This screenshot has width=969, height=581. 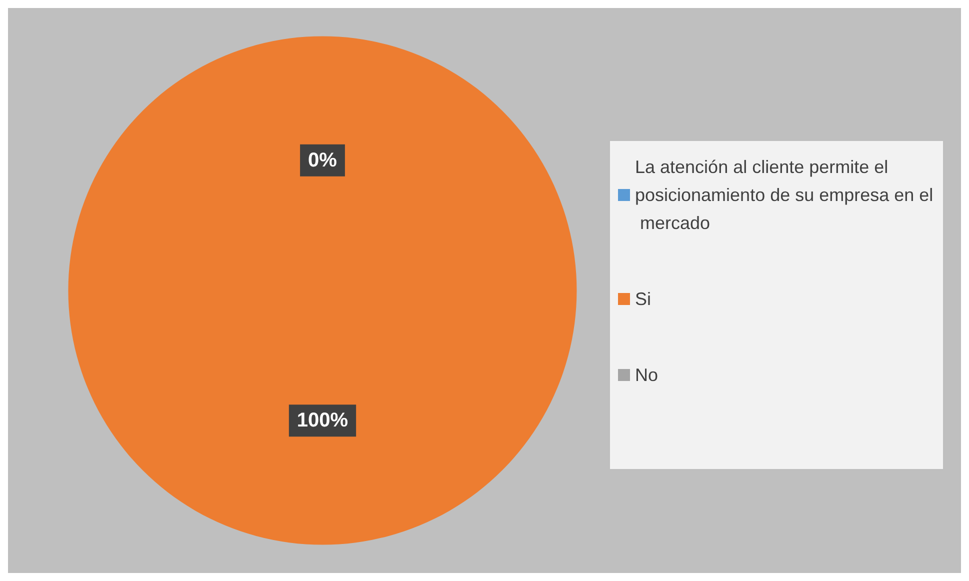 I want to click on legend-label: La atención al cliente permite el posicionamiento de su empresa en el mercado, so click(x=784, y=195).